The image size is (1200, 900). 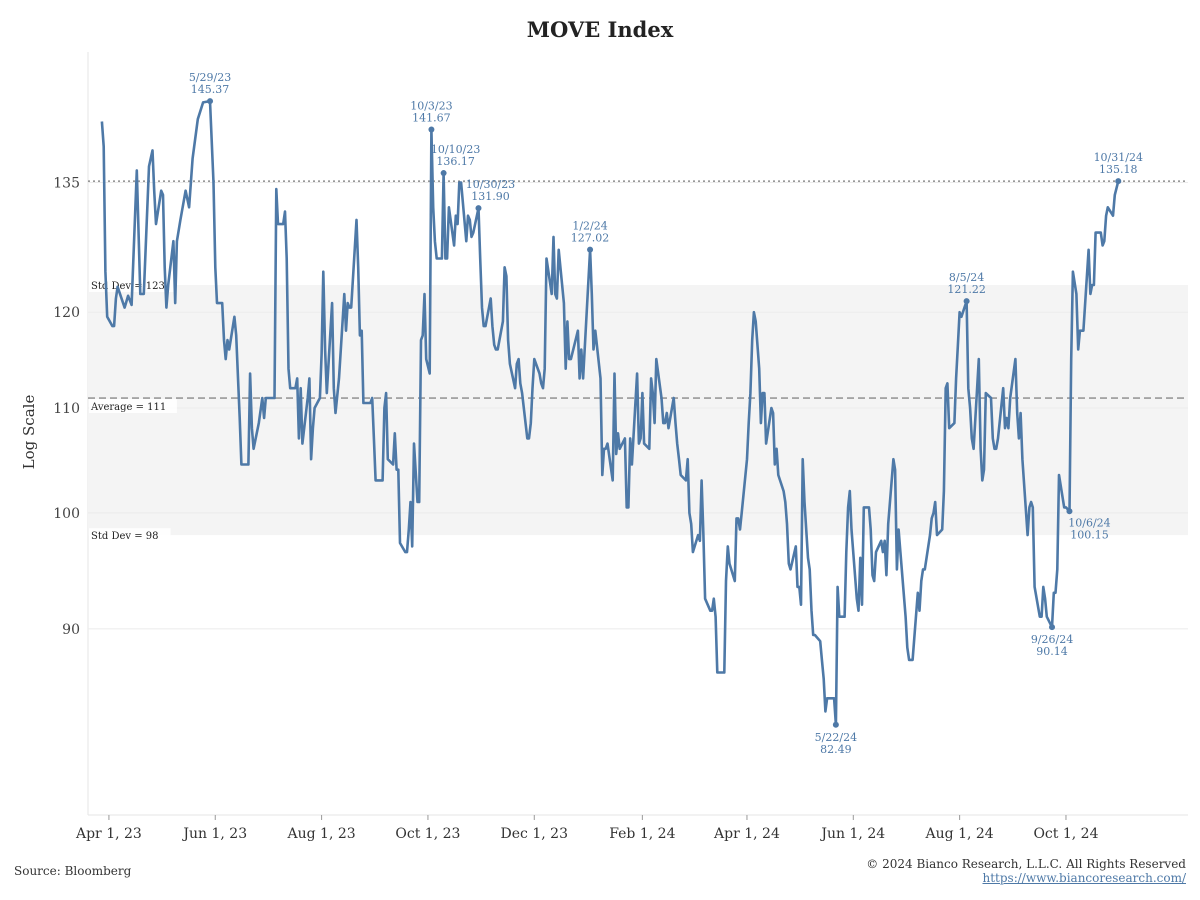 What do you see at coordinates (210, 77) in the screenshot?
I see `annotation-date-label: 5/29/23` at bounding box center [210, 77].